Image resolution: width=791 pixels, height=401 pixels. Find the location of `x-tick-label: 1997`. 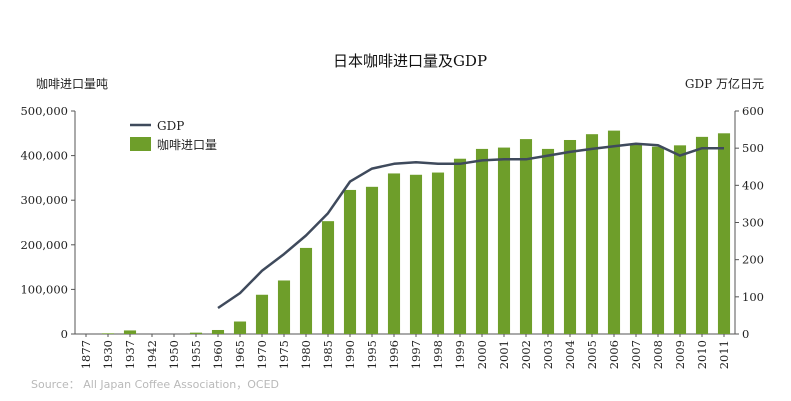

x-tick-label: 1997 is located at coordinates (416, 354).